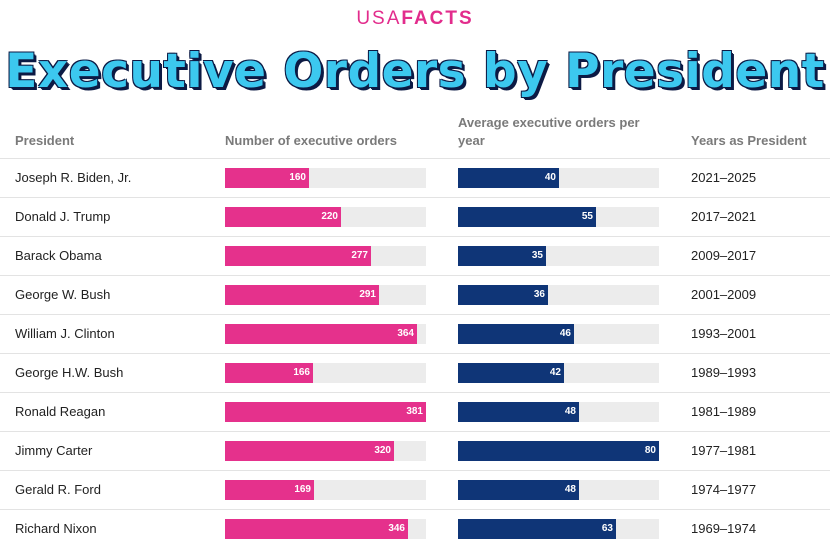 The width and height of the screenshot is (830, 550). What do you see at coordinates (558, 295) in the screenshot?
I see `average-bar-track: 36` at bounding box center [558, 295].